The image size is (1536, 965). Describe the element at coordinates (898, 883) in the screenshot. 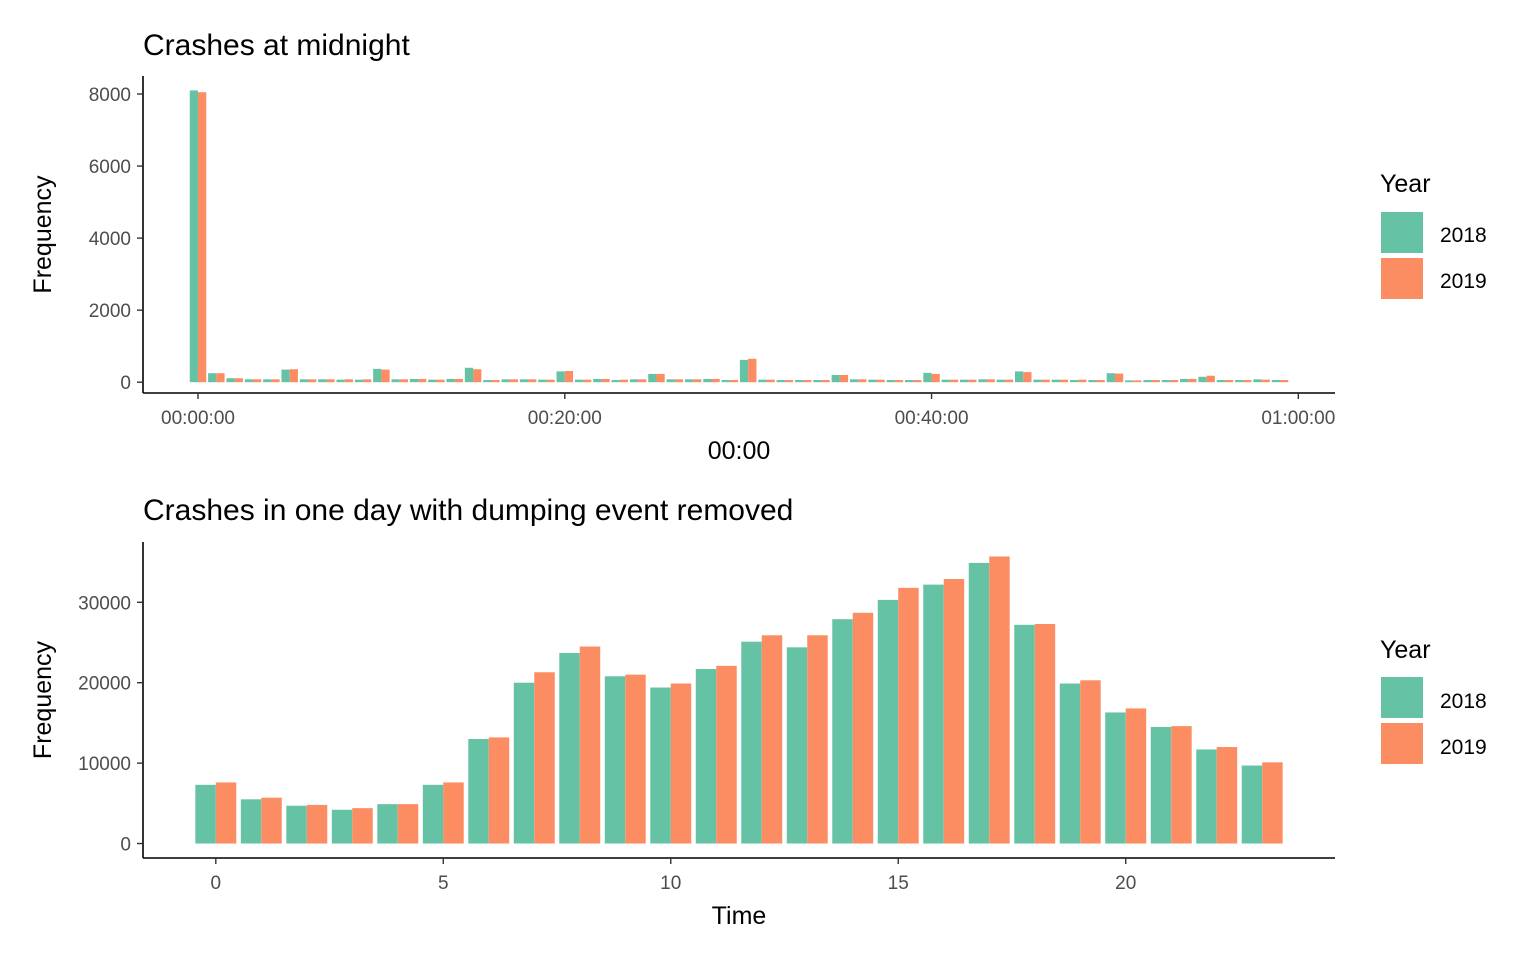

I see `x-tick-label: 15` at that location.